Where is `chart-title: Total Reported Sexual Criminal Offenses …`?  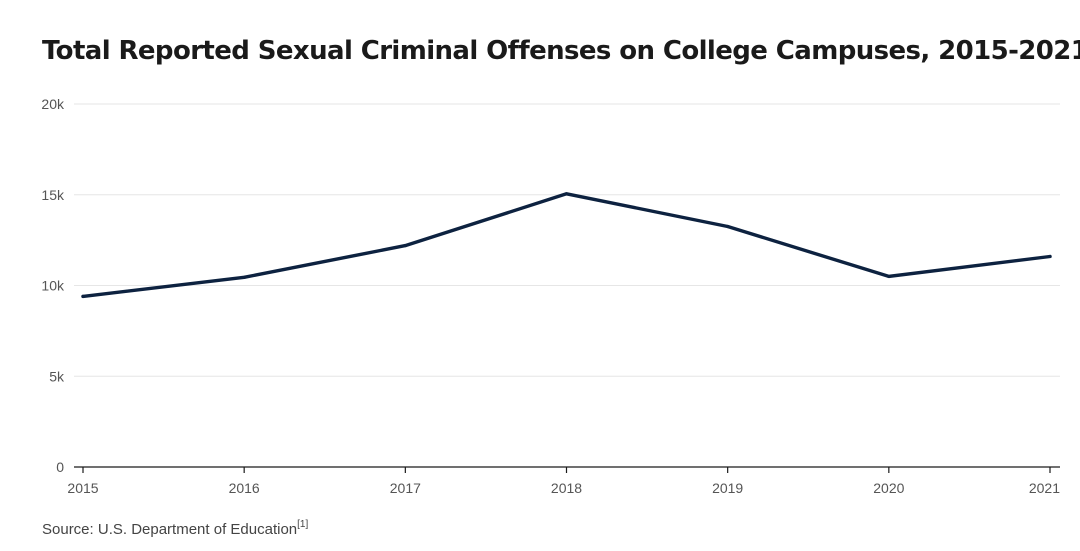
chart-title: Total Reported Sexual Criminal Offenses … is located at coordinates (561, 51).